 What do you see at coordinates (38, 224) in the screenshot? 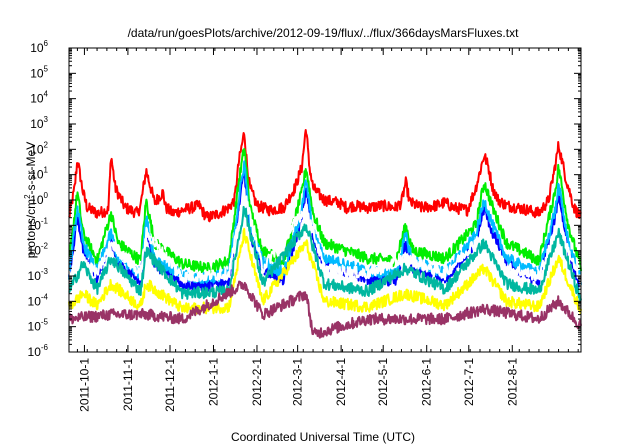
I see `y-tick-label: 10⁻¹` at bounding box center [38, 224].